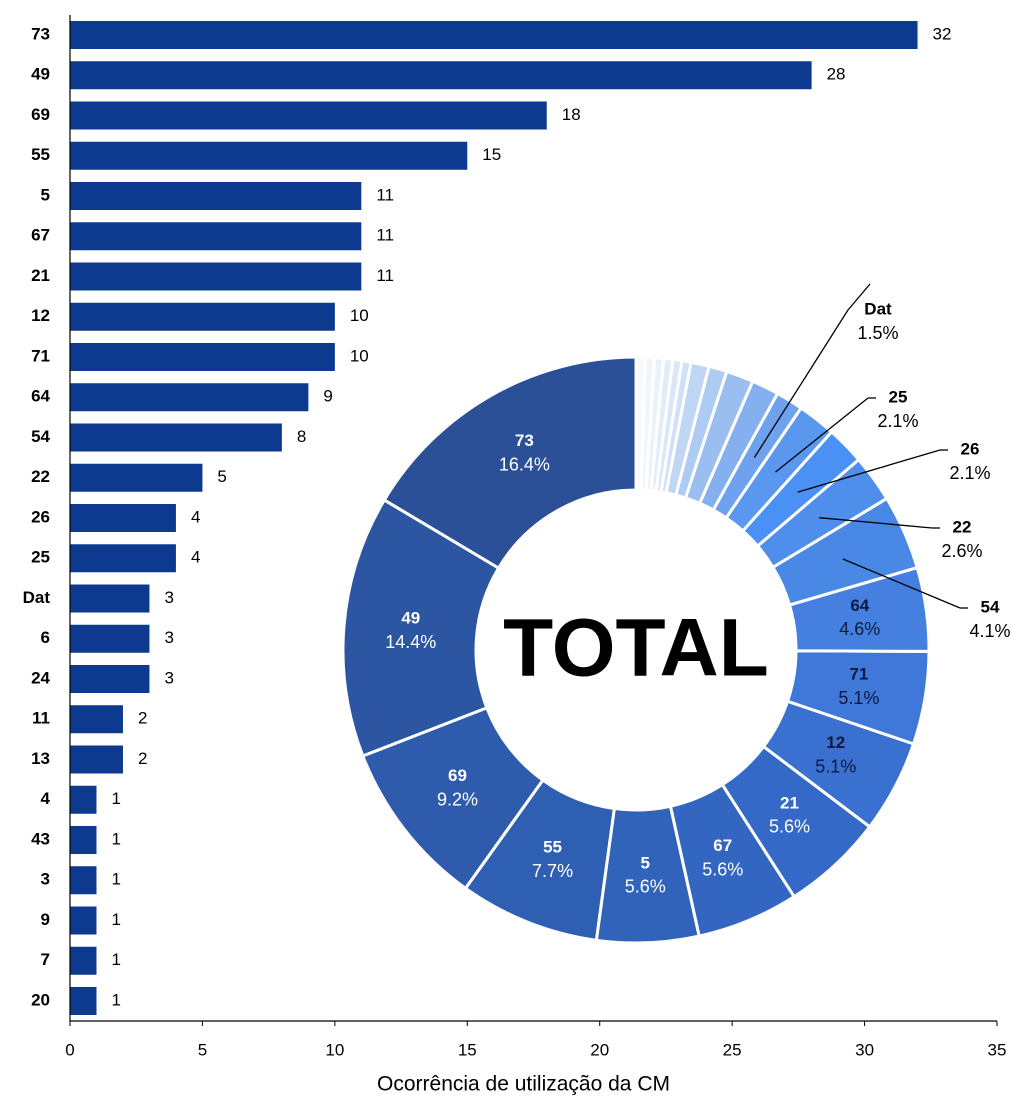 The width and height of the screenshot is (1024, 1099). What do you see at coordinates (40, 114) in the screenshot?
I see `y-tick-label: 69` at bounding box center [40, 114].